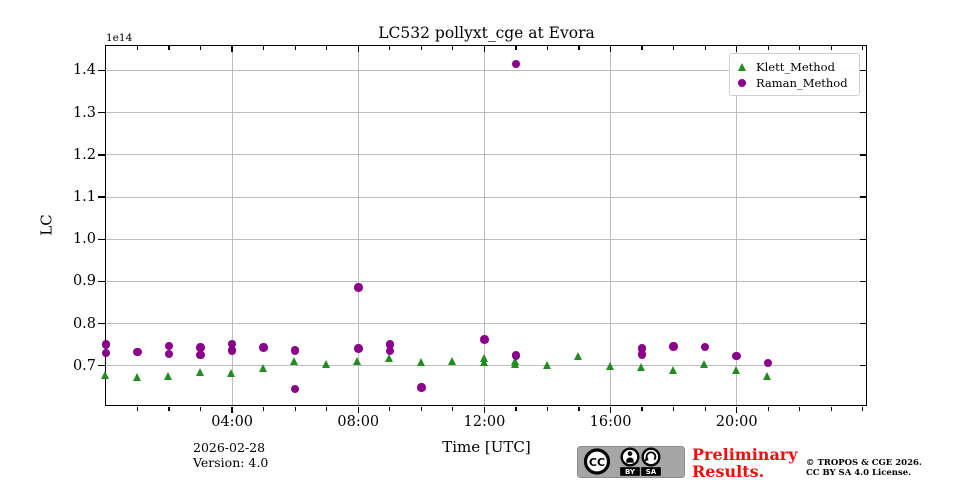 The height and width of the screenshot is (480, 960). I want to click on by-text: BY, so click(630, 472).